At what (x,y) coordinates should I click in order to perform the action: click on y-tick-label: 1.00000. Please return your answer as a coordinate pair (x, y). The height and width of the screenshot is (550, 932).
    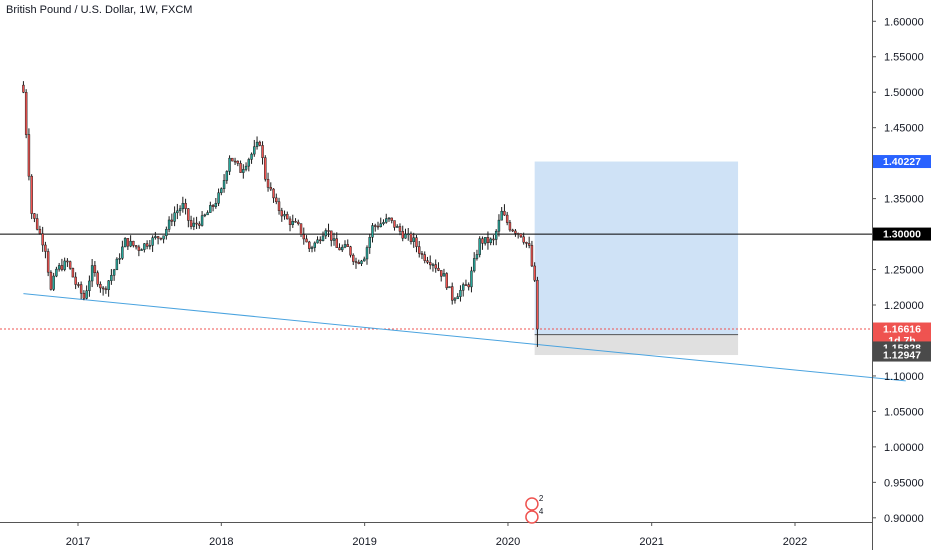
    Looking at the image, I should click on (904, 448).